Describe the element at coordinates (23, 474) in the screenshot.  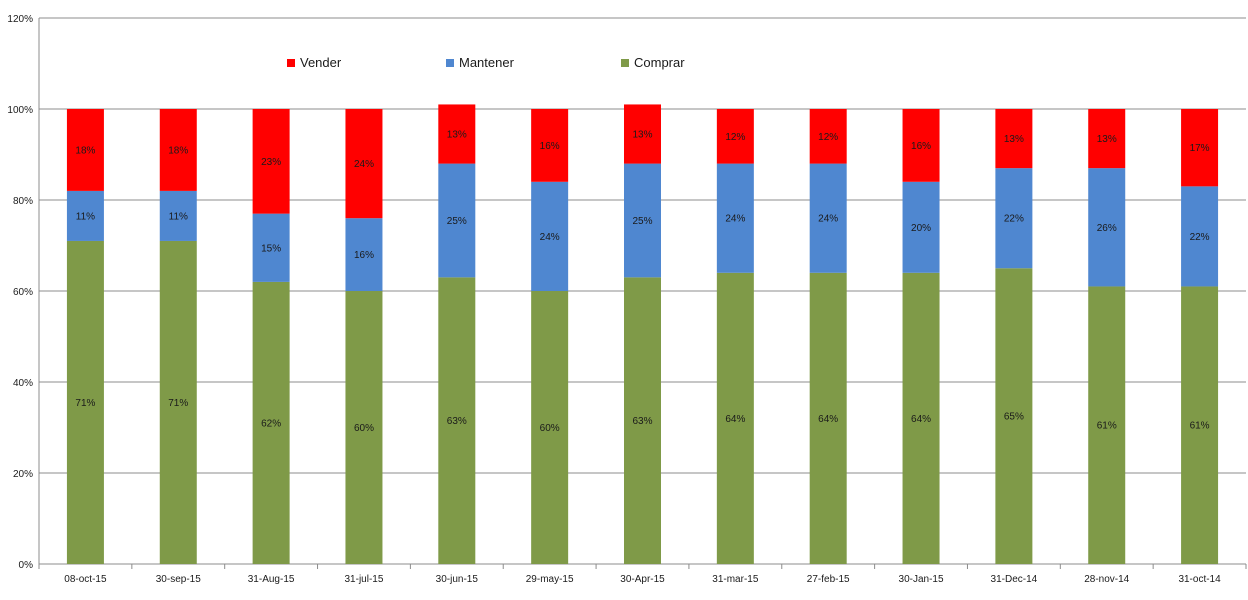
I see `y-tick-label: 20%` at that location.